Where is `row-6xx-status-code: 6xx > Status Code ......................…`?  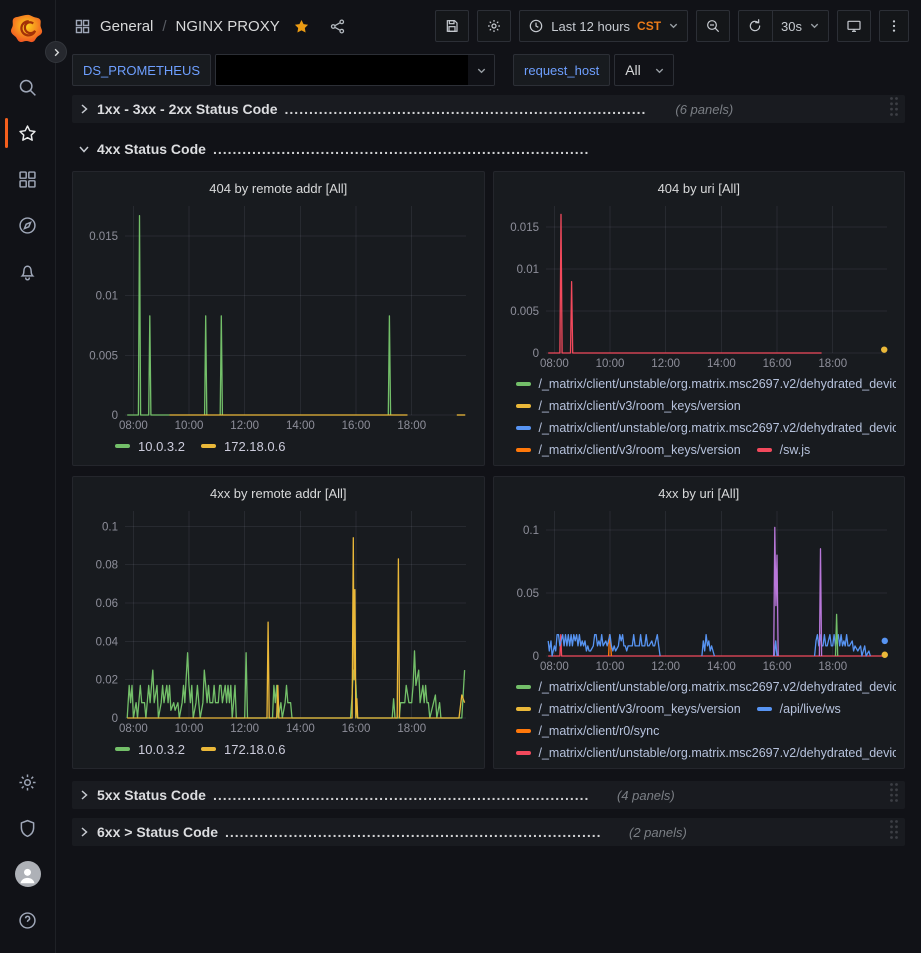
row-6xx-status-code: 6xx > Status Code ......................… is located at coordinates (488, 832).